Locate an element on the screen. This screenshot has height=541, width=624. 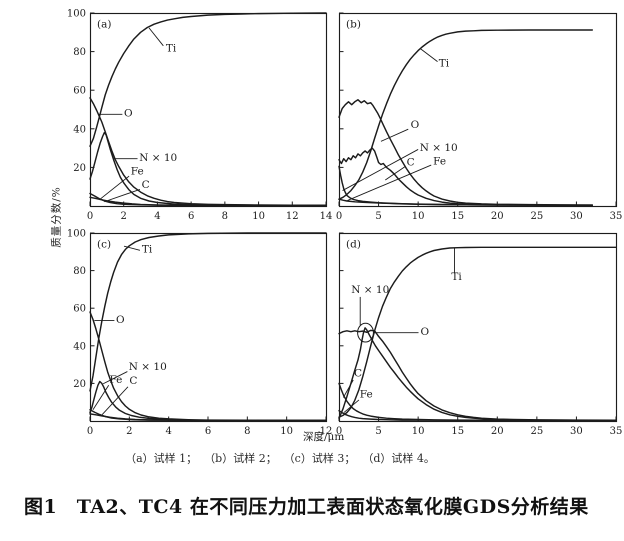
y-axis-label: 质量分数/% is located at coordinates (56, 217).